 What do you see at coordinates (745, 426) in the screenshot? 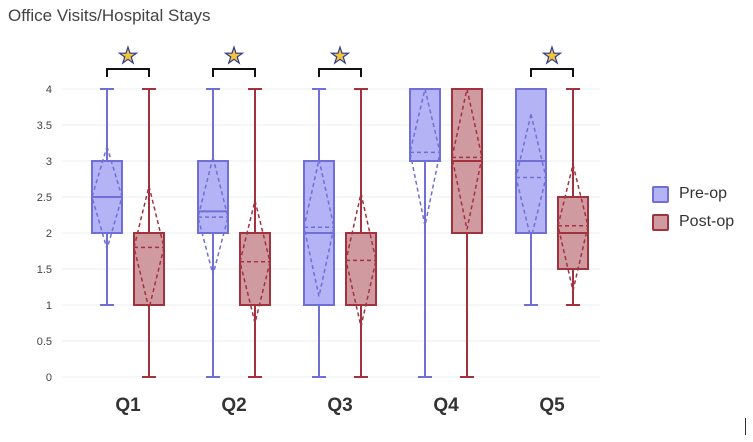
I see `text-cursor` at bounding box center [745, 426].